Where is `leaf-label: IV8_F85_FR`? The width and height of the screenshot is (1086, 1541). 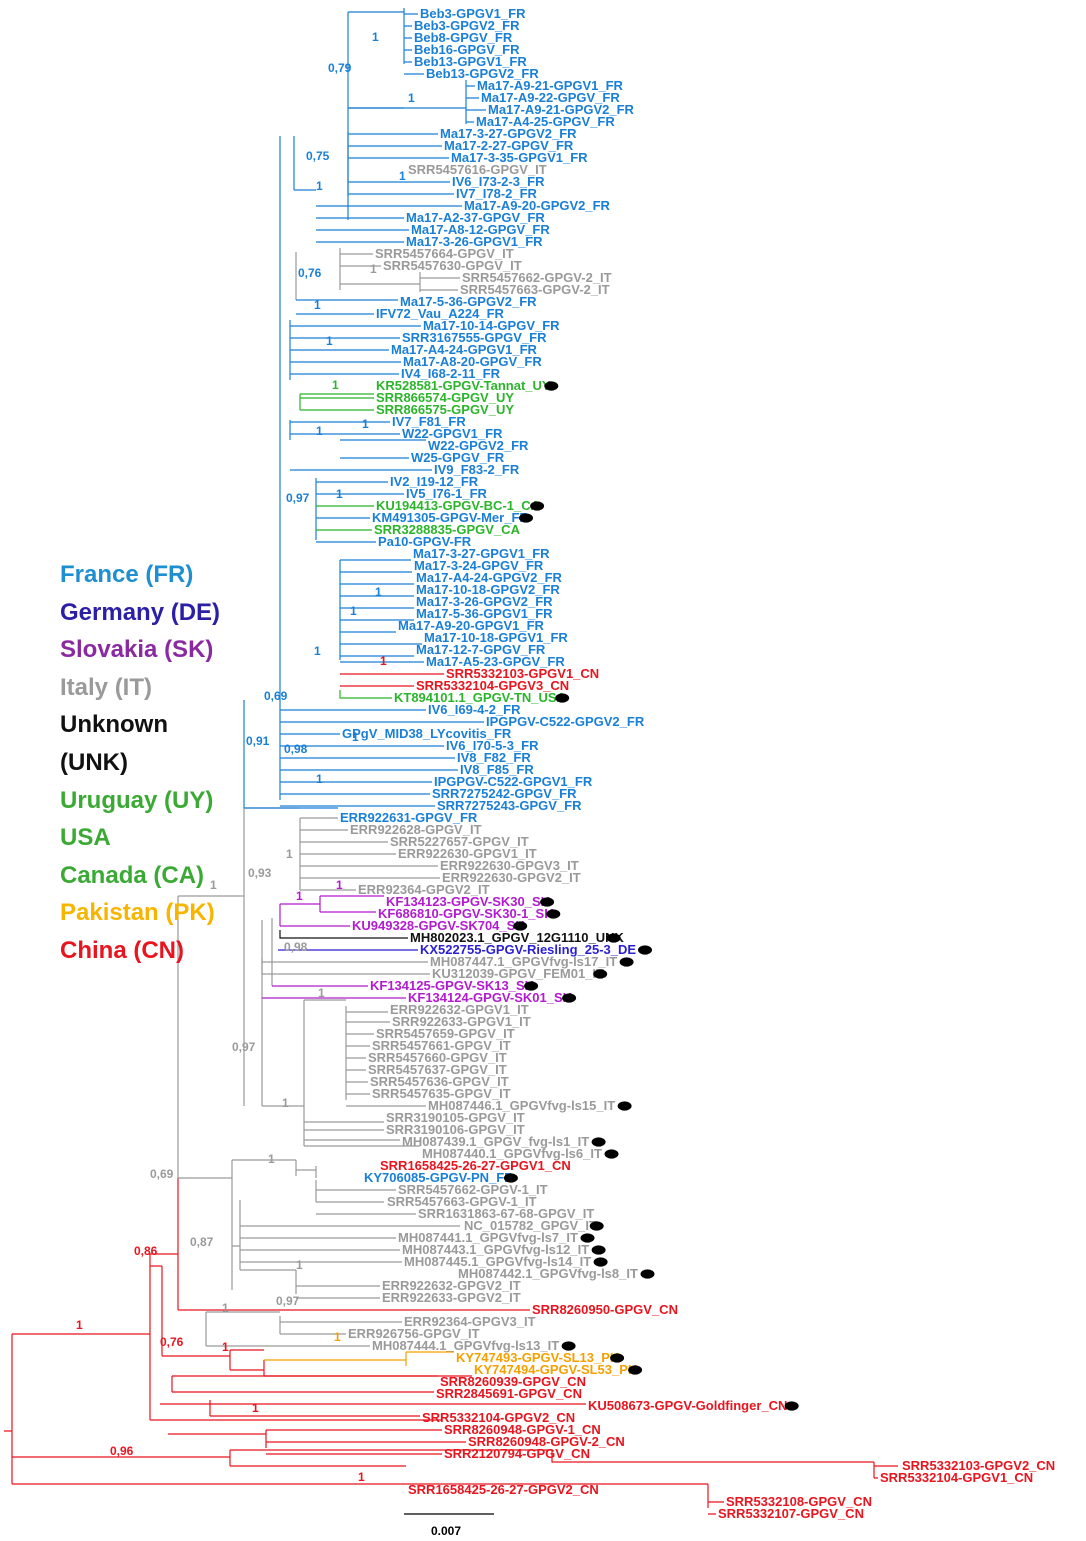 leaf-label: IV8_F85_FR is located at coordinates (497, 769).